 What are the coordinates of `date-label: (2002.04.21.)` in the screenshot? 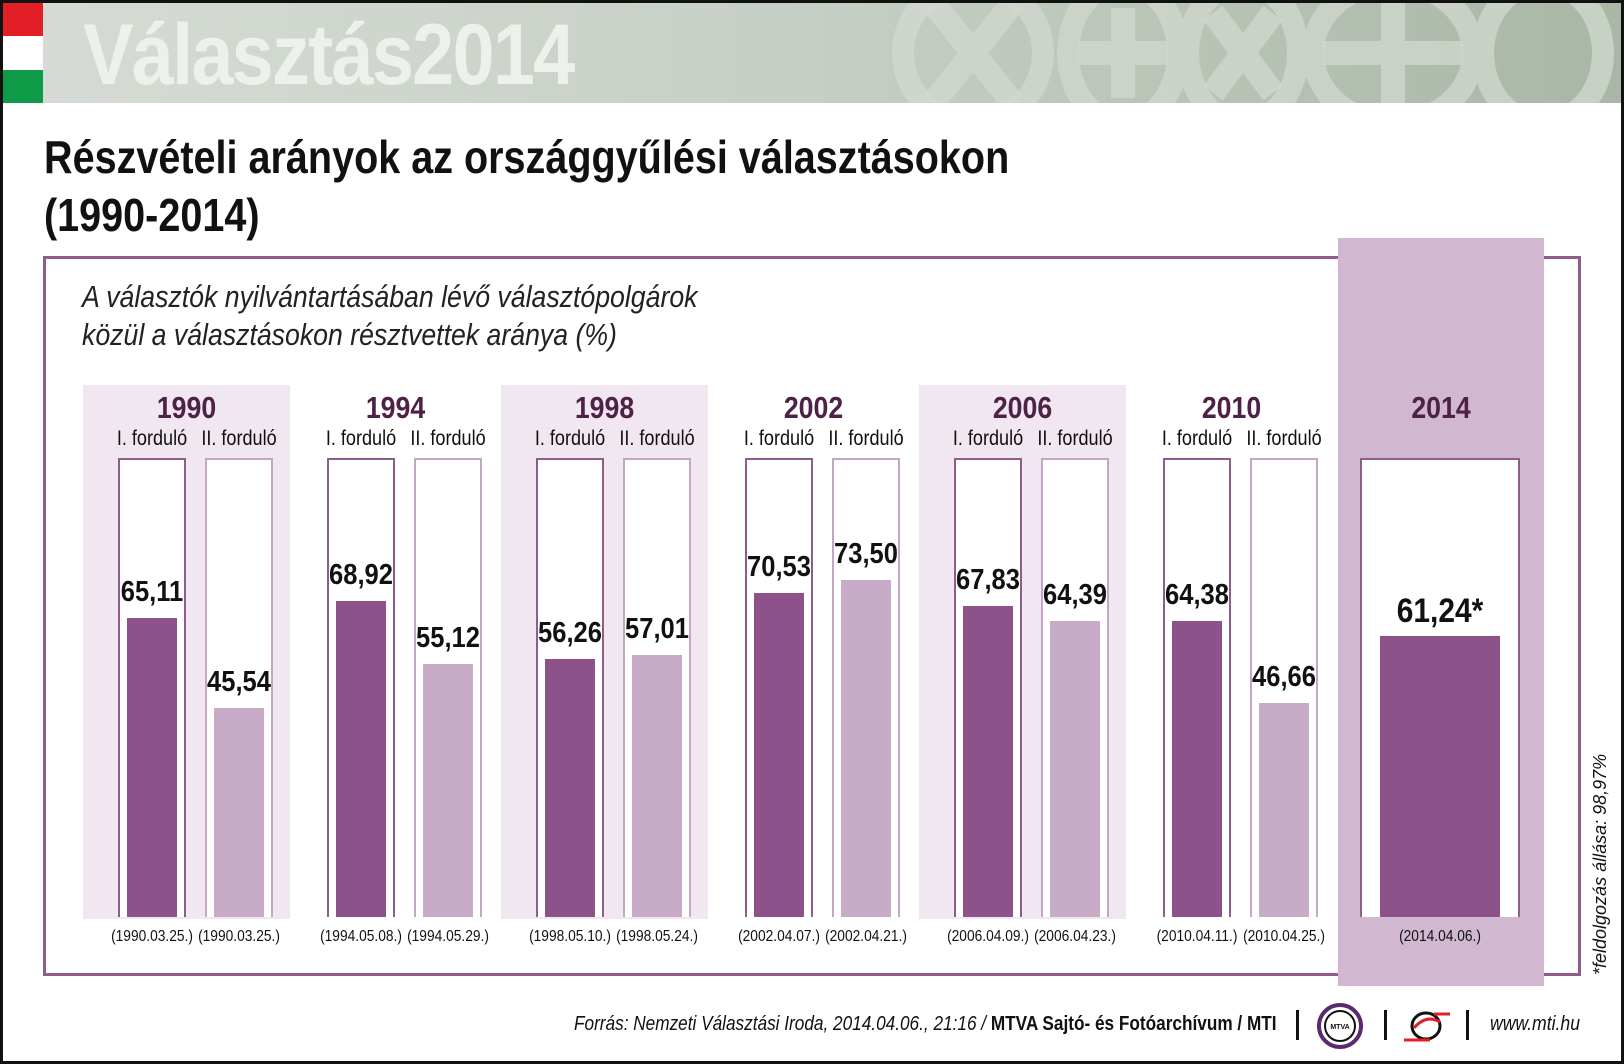 It's located at (866, 936).